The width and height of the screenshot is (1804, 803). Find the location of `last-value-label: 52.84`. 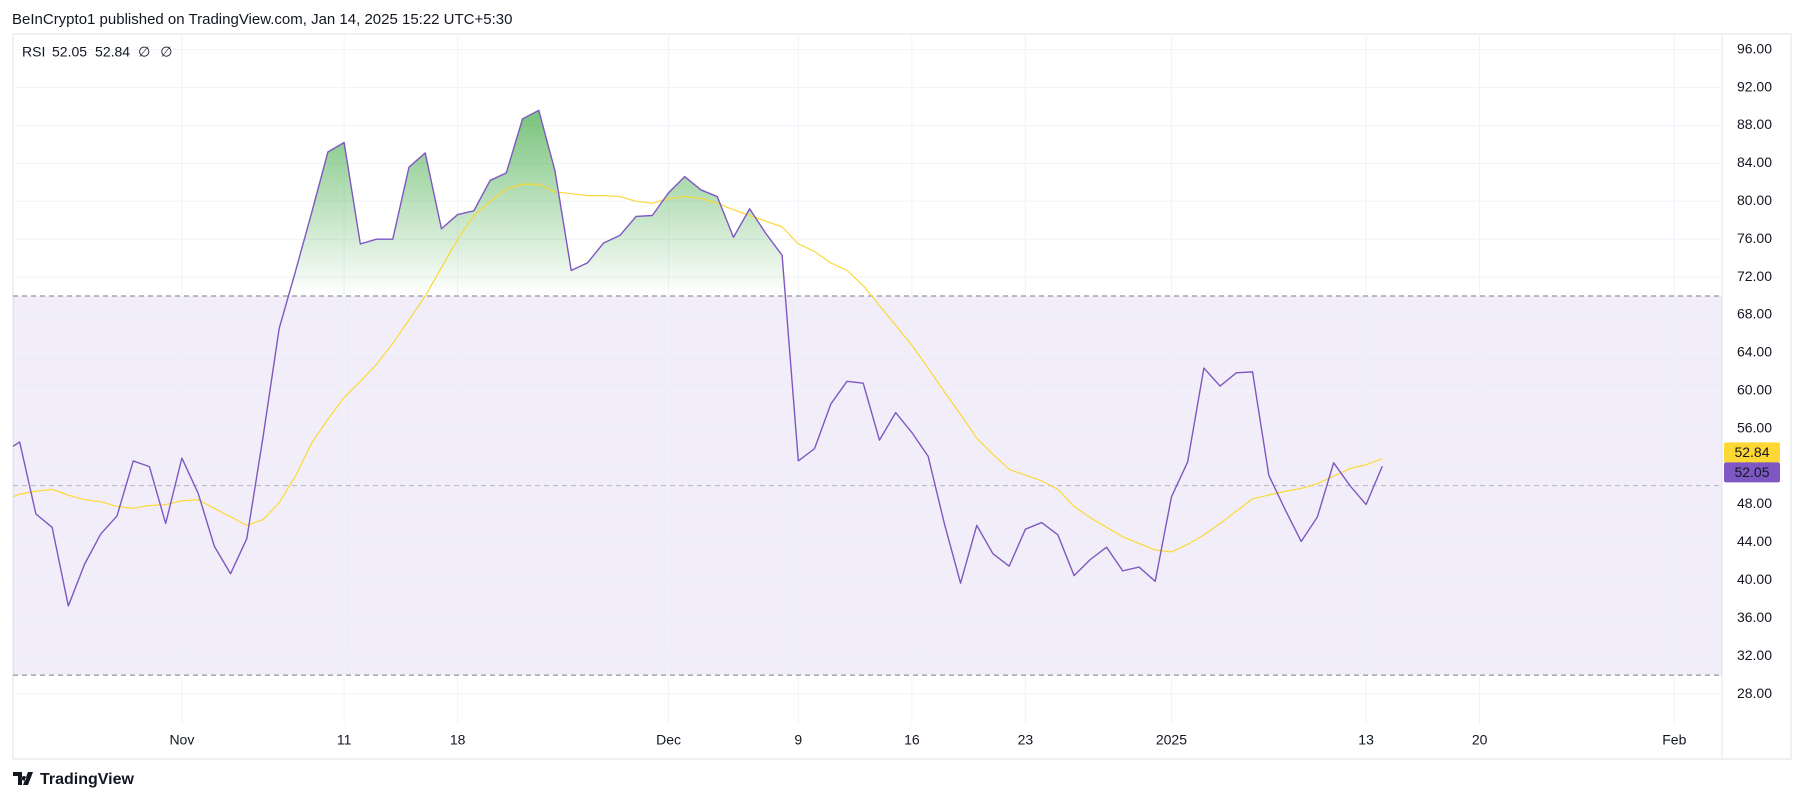

last-value-label: 52.84 is located at coordinates (1751, 452).